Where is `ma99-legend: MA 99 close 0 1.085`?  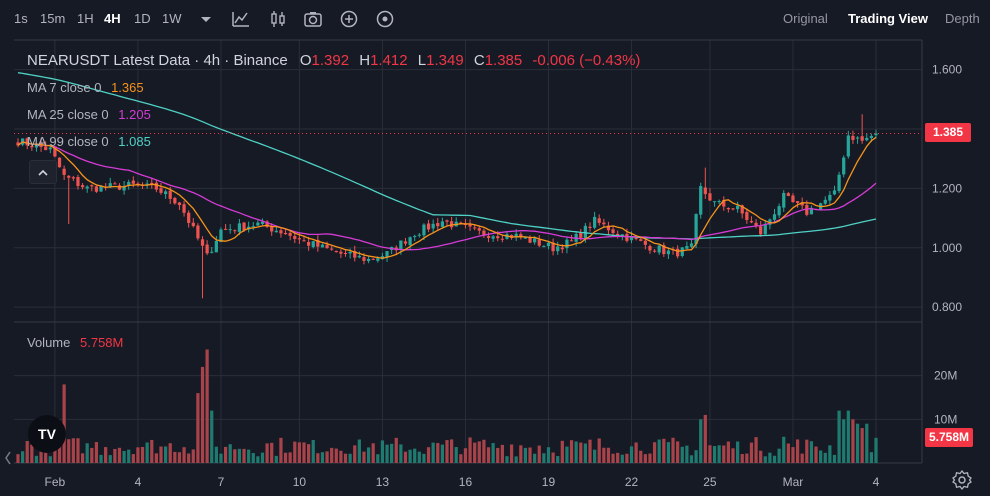 ma99-legend: MA 99 close 0 1.085 is located at coordinates (89, 141).